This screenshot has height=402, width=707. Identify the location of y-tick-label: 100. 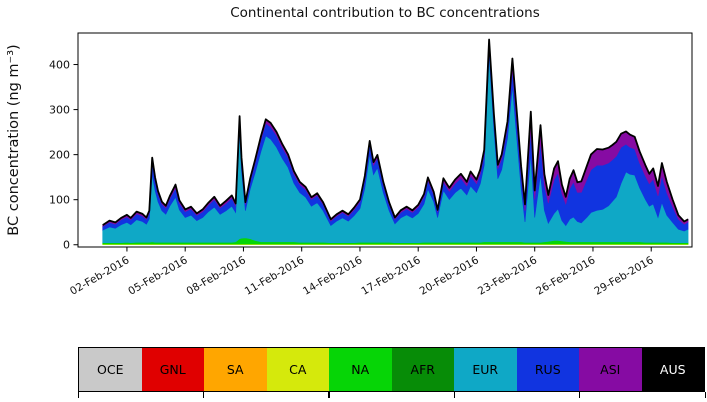
(59, 200).